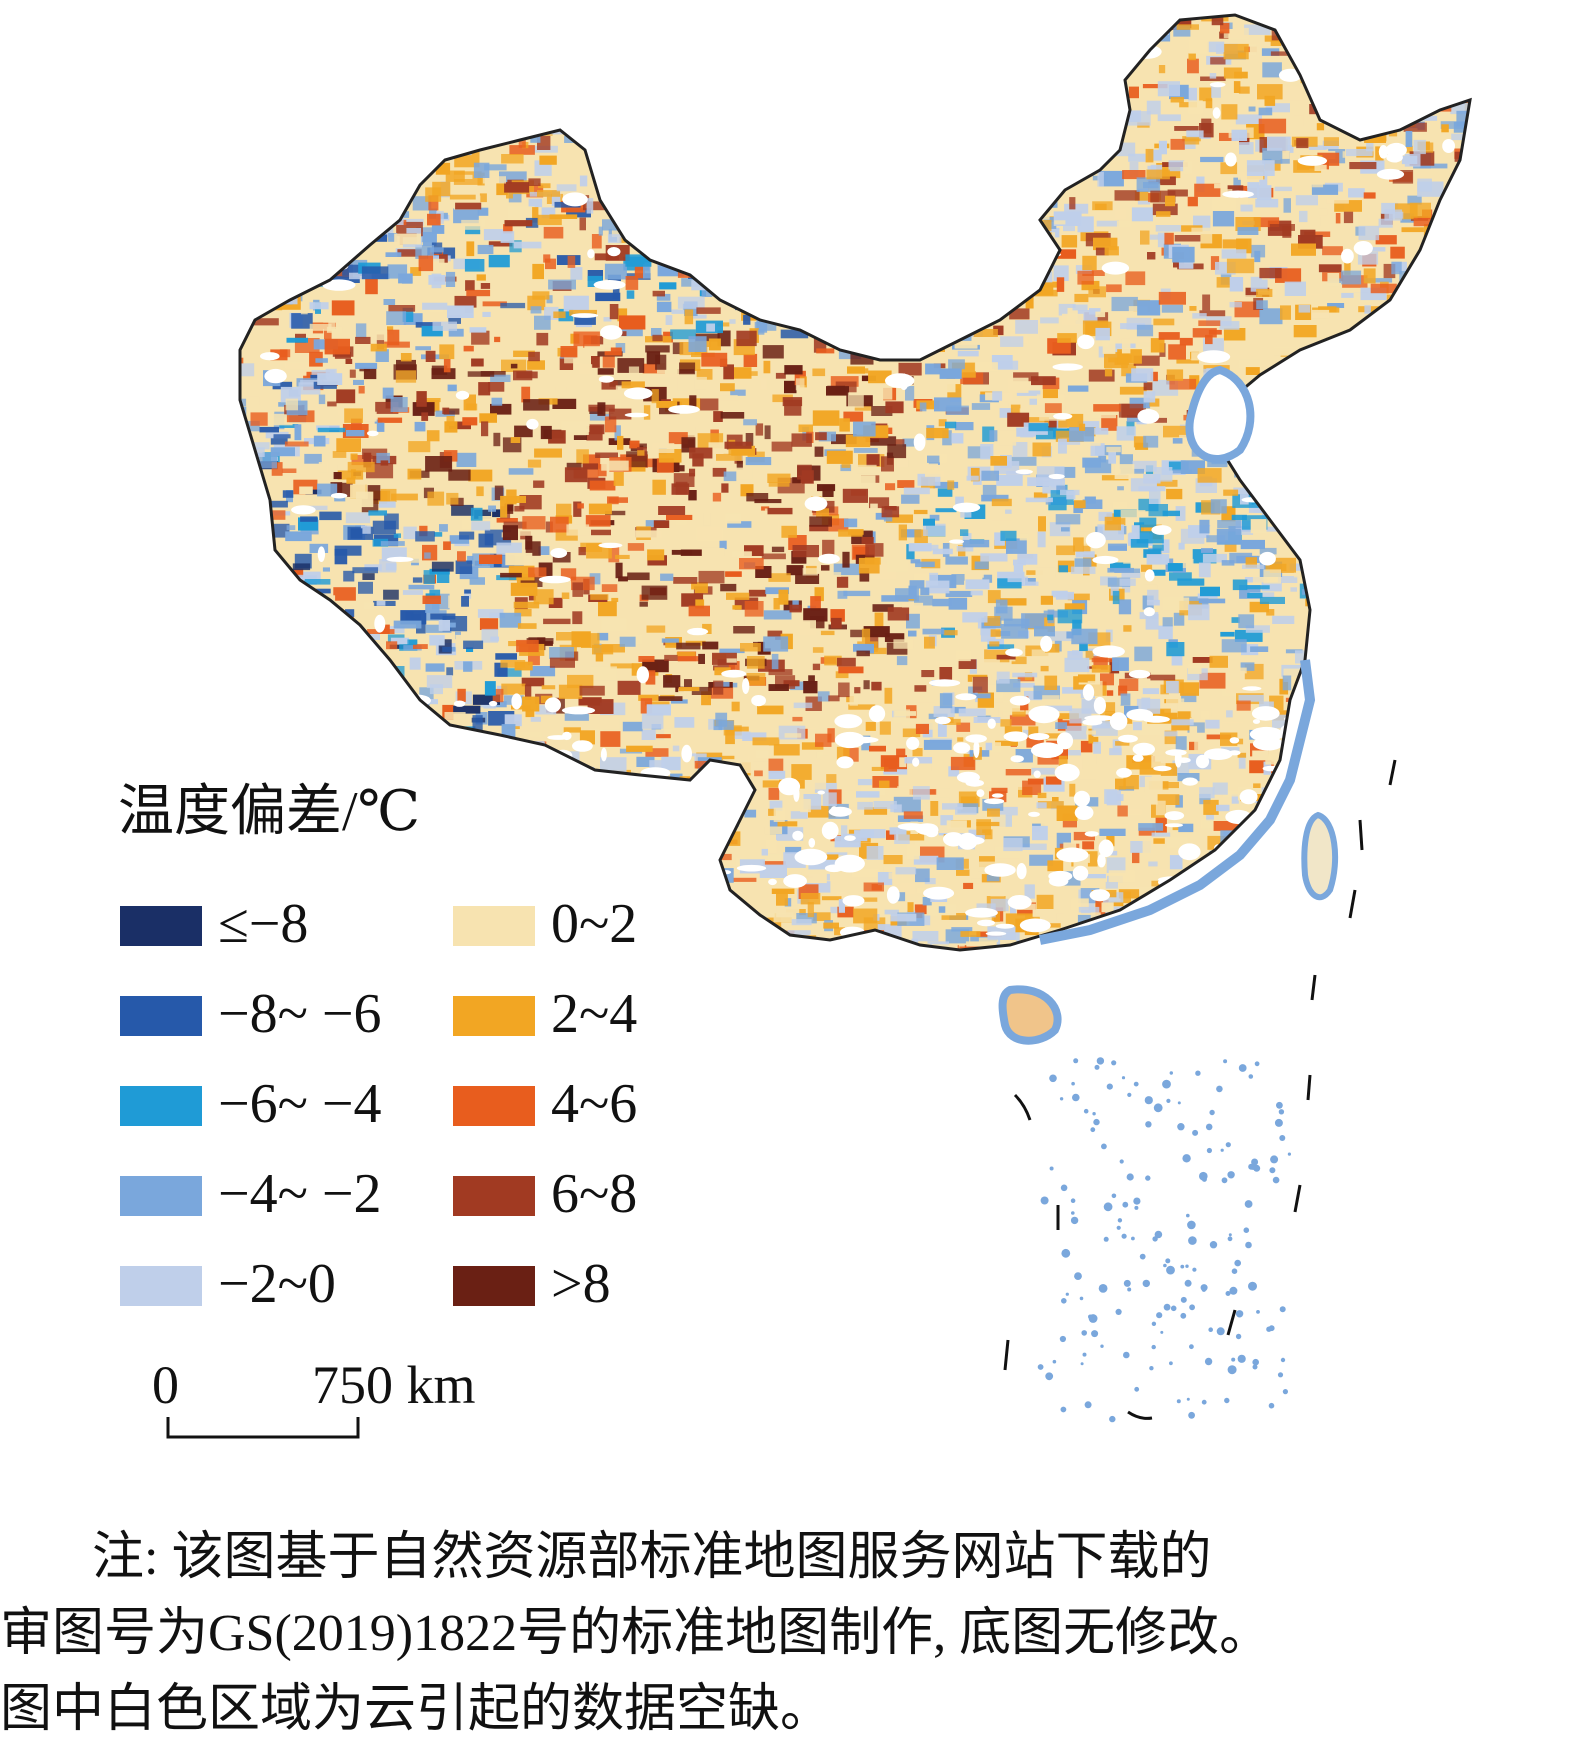 The image size is (1585, 1754). I want to click on legend-label: −8~ −6, so click(300, 1014).